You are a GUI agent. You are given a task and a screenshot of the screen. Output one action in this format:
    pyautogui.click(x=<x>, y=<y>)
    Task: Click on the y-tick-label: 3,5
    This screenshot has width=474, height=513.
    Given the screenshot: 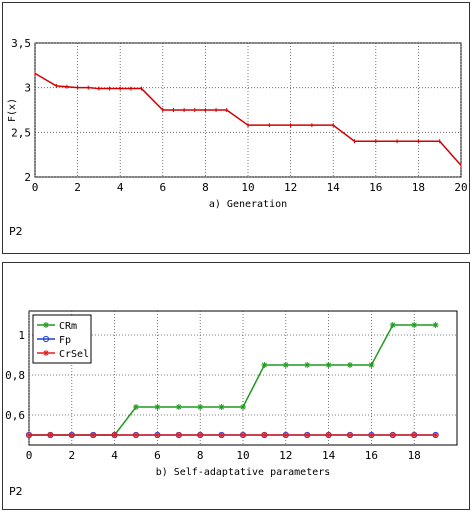 What is the action you would take?
    pyautogui.click(x=21, y=43)
    